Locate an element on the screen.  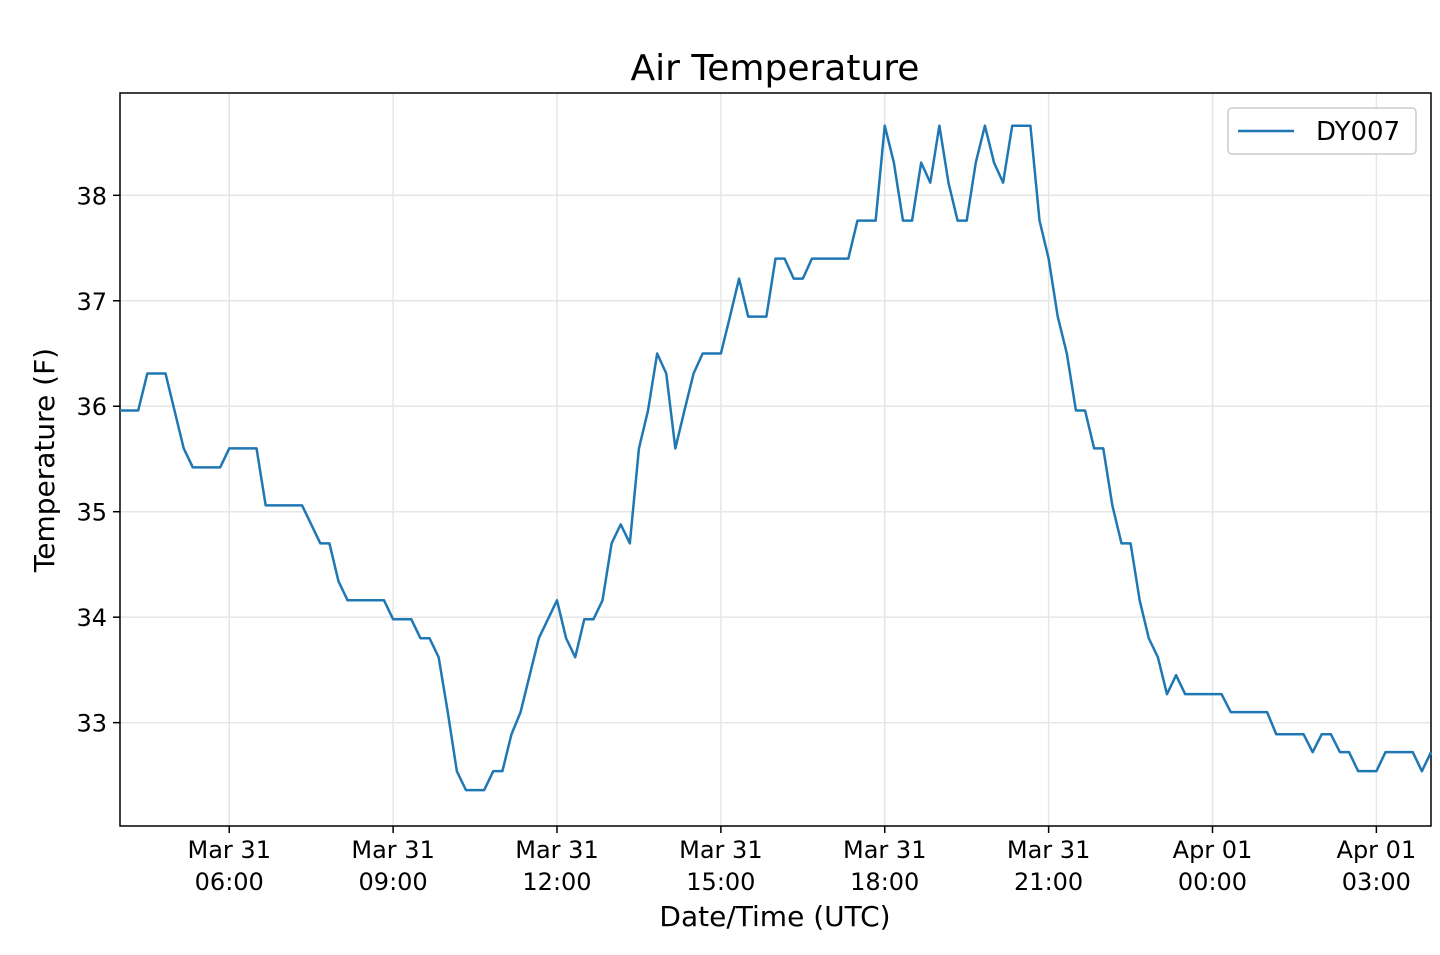
x-tick-label: Mar 31 18:00 is located at coordinates (884, 866).